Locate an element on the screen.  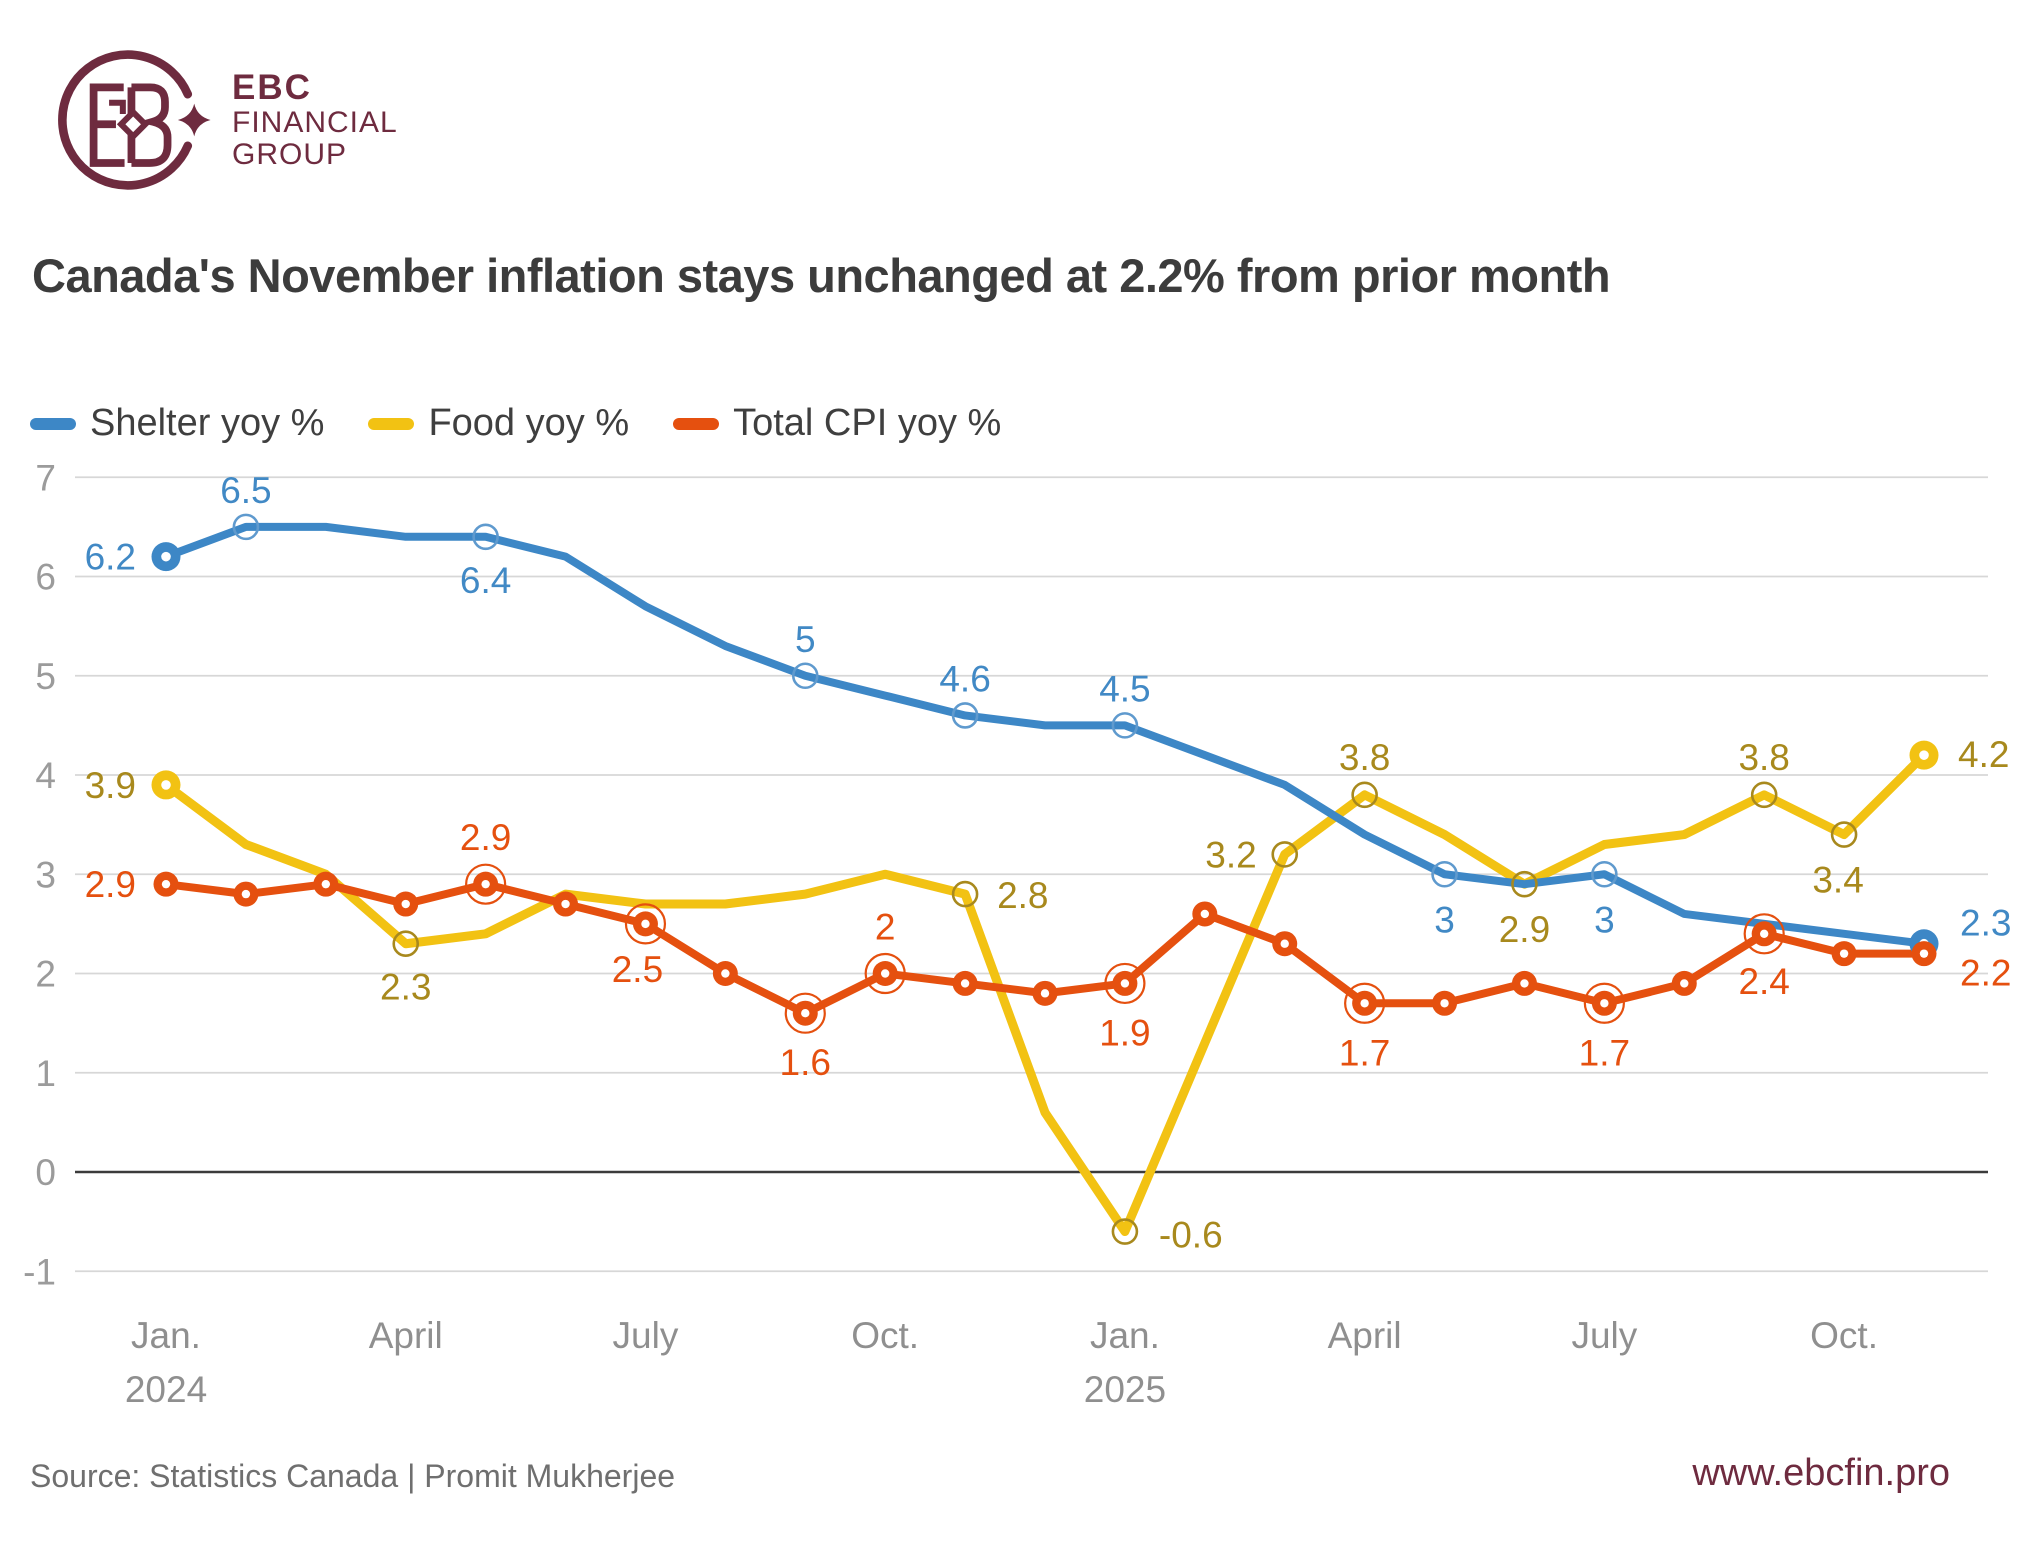
data-label: 6.2 is located at coordinates (110, 557).